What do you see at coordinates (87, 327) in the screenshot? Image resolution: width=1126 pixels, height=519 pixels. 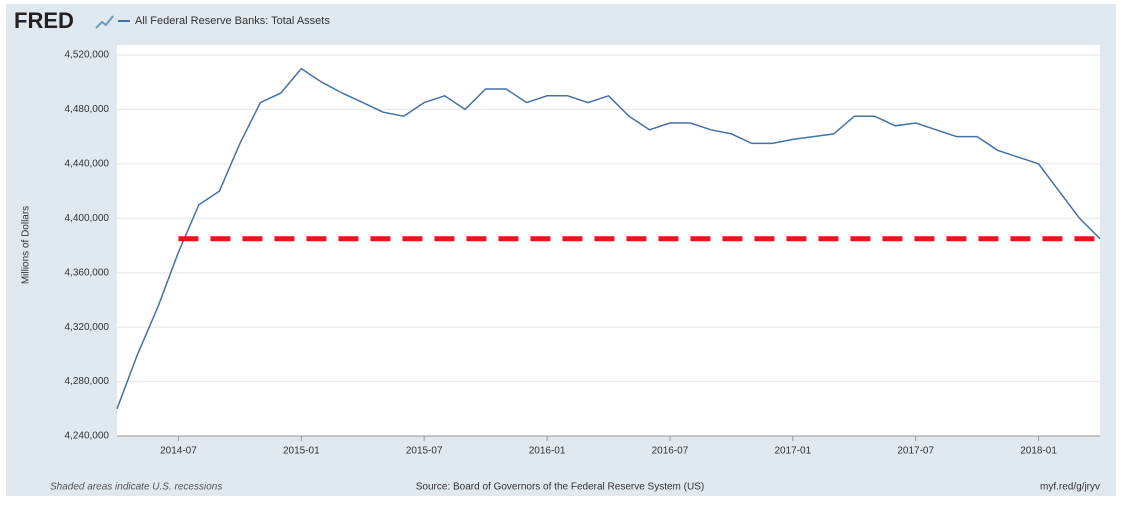 I see `y-tick-label: 4,320,000` at bounding box center [87, 327].